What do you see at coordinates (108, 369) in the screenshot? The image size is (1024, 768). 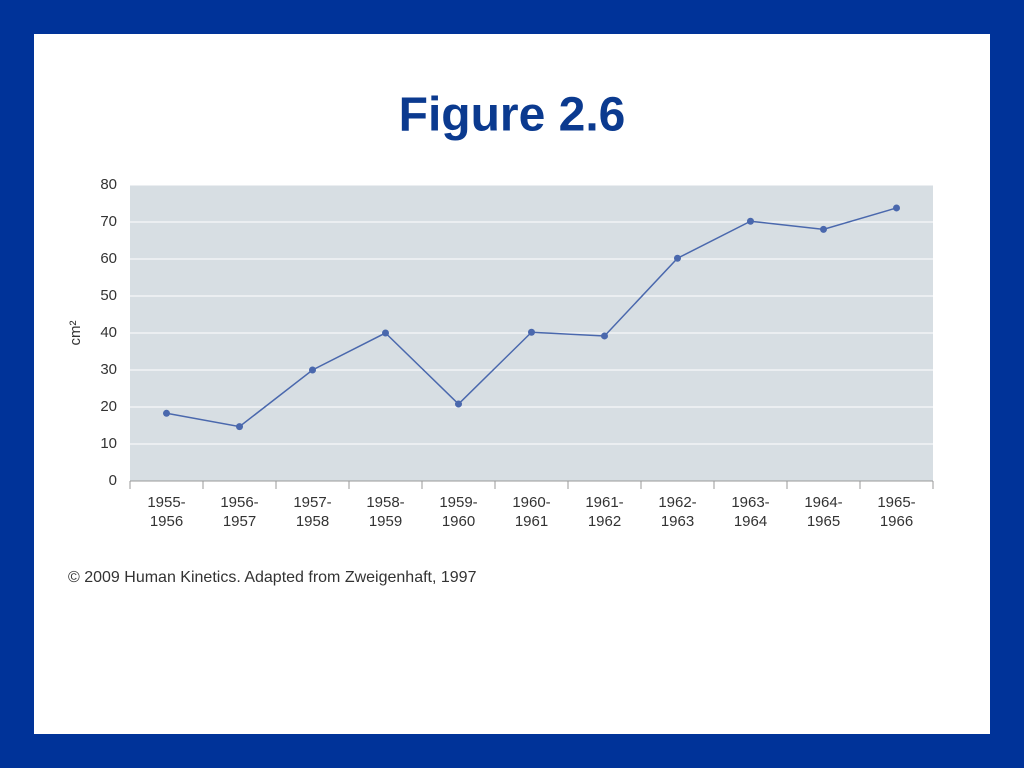 I see `y-tick-label: 30` at bounding box center [108, 369].